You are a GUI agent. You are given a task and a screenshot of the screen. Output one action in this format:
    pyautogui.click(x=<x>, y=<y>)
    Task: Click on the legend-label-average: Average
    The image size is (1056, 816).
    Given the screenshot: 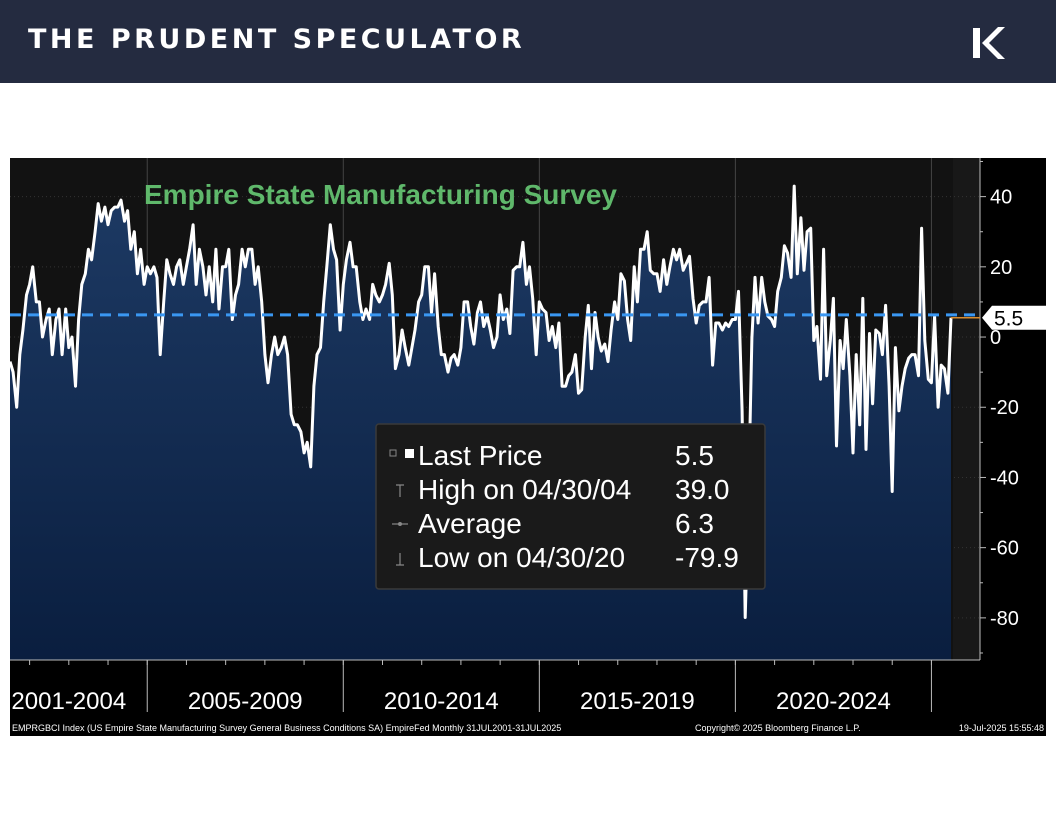 What is the action you would take?
    pyautogui.click(x=470, y=523)
    